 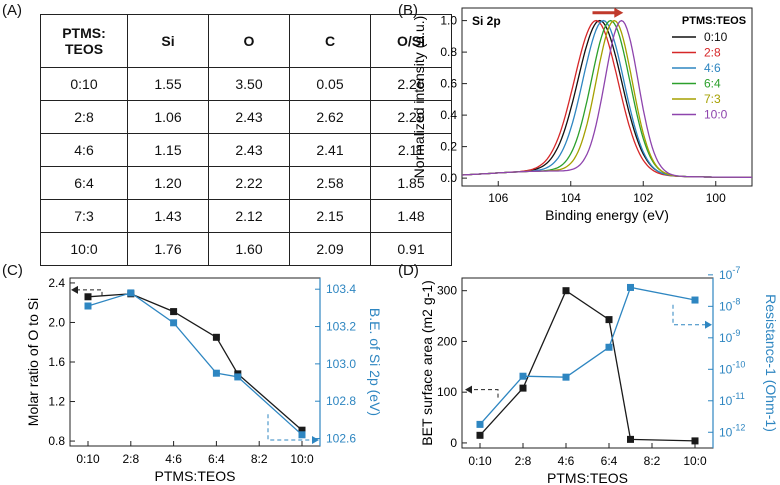 I want to click on y-left-tick-label: 2.0, so click(x=56, y=322).